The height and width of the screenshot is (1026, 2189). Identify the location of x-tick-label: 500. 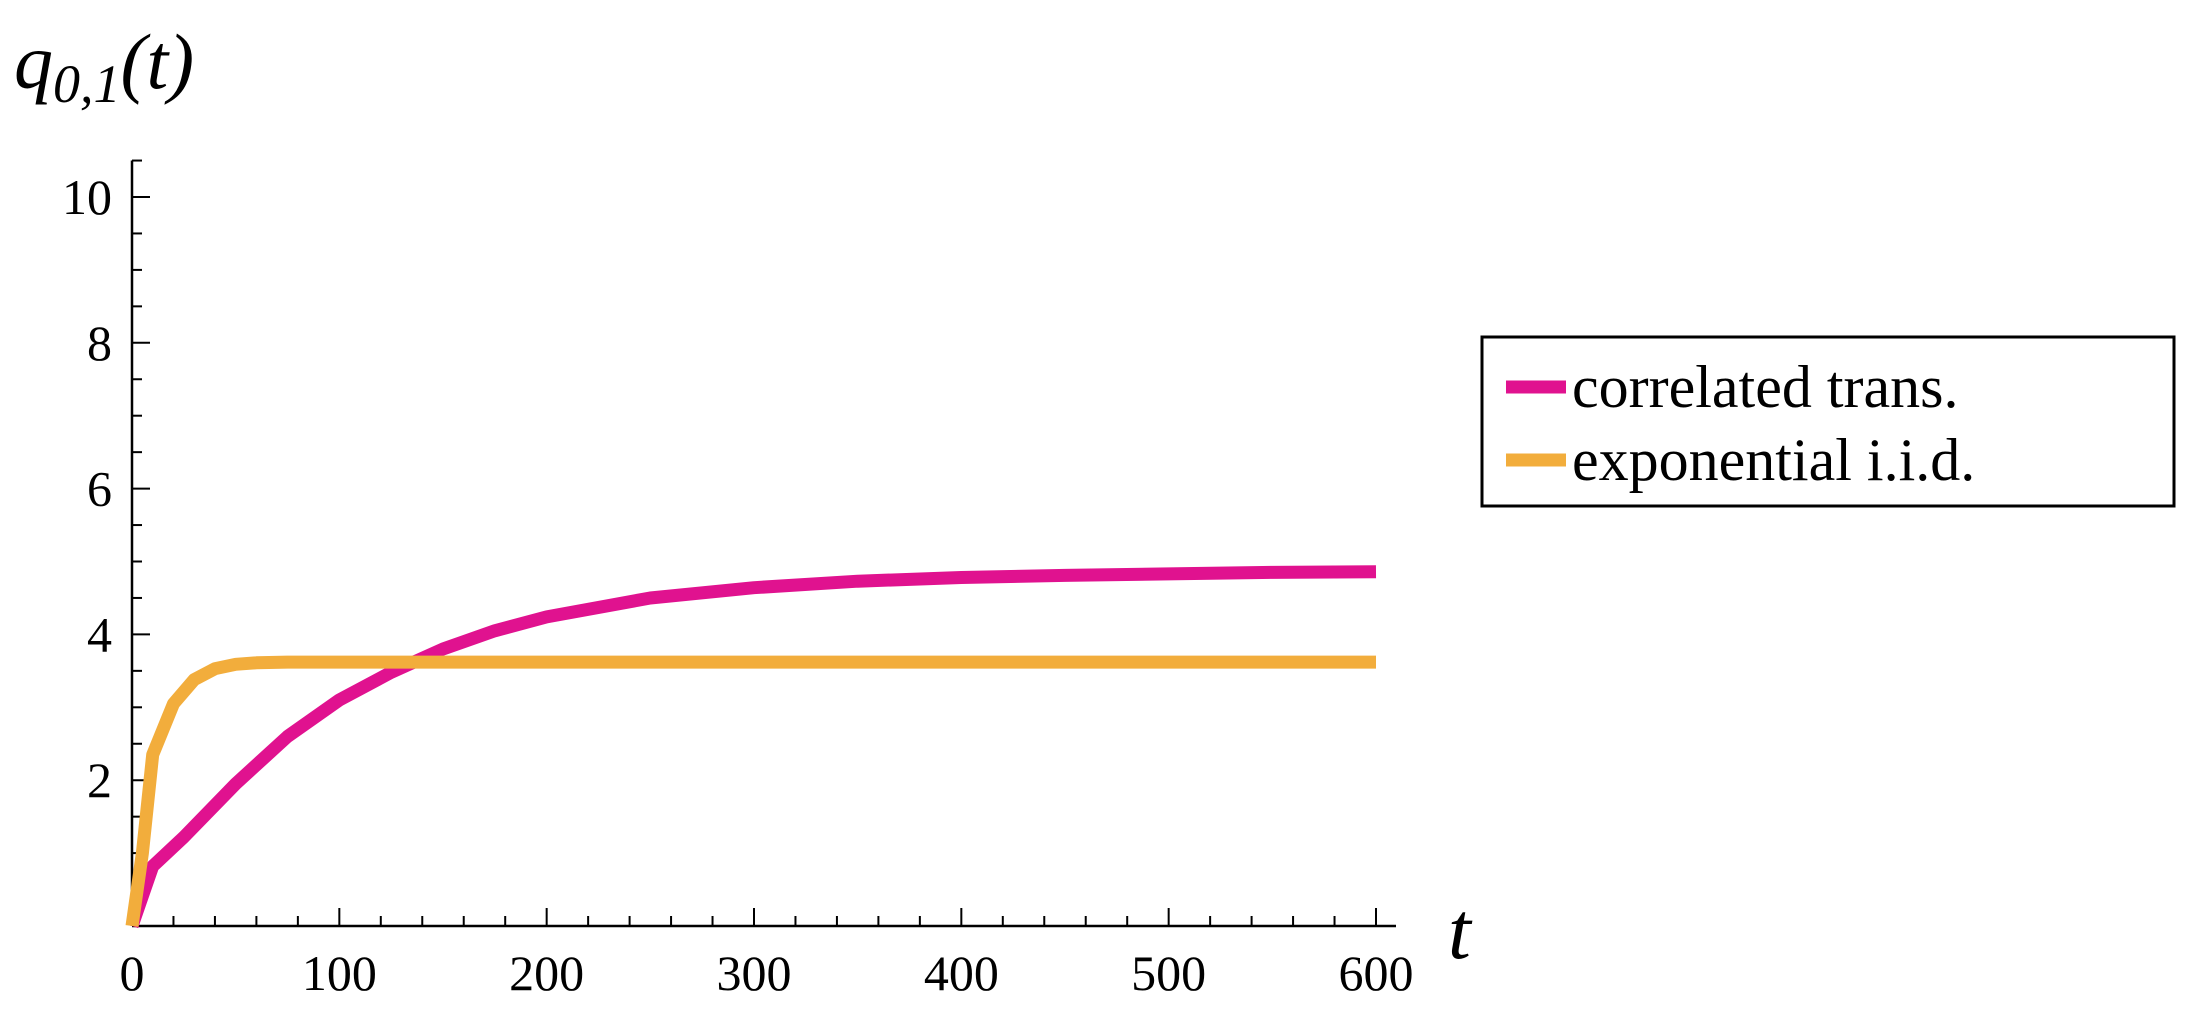
(1168, 973).